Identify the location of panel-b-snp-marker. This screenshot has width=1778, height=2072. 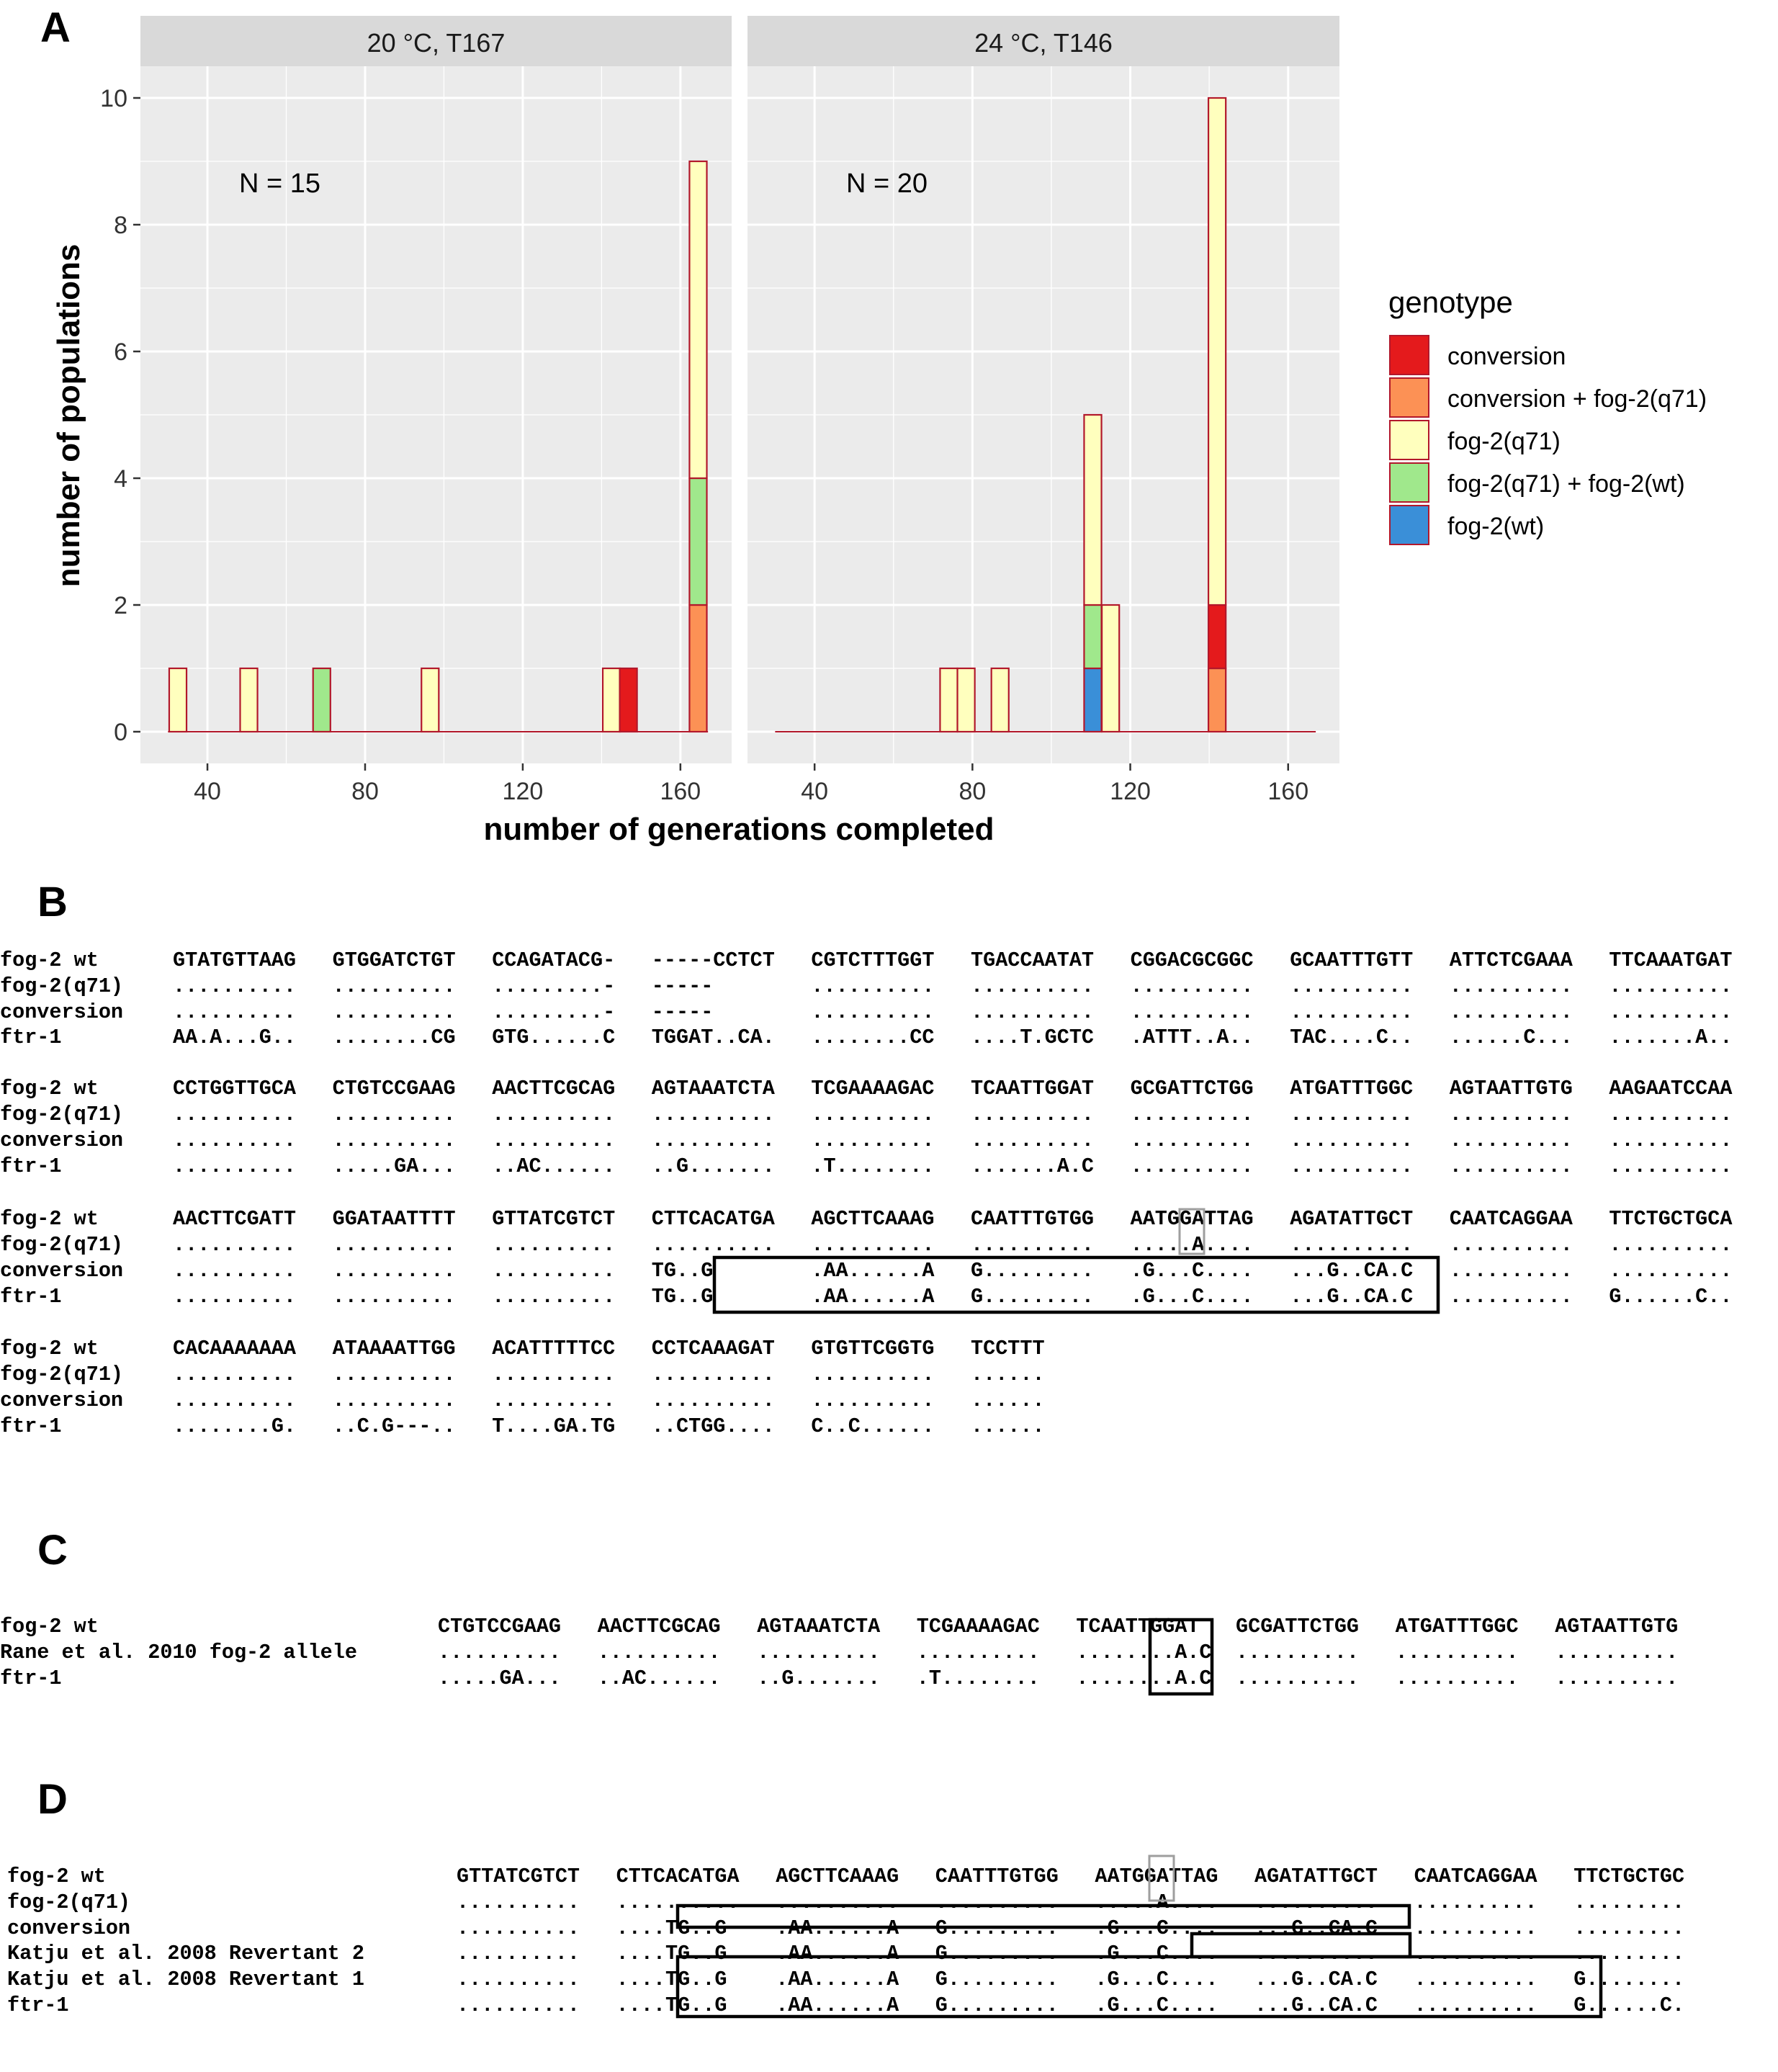
(1191, 1232).